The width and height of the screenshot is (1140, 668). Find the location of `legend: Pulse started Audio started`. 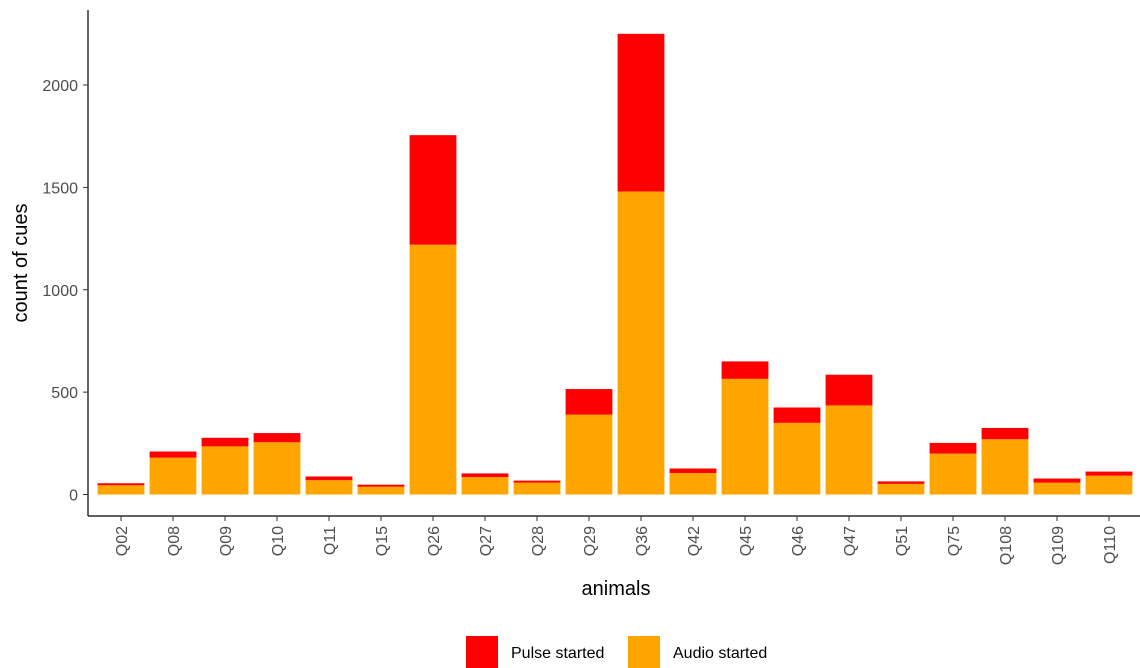

legend: Pulse started Audio started is located at coordinates (616, 652).